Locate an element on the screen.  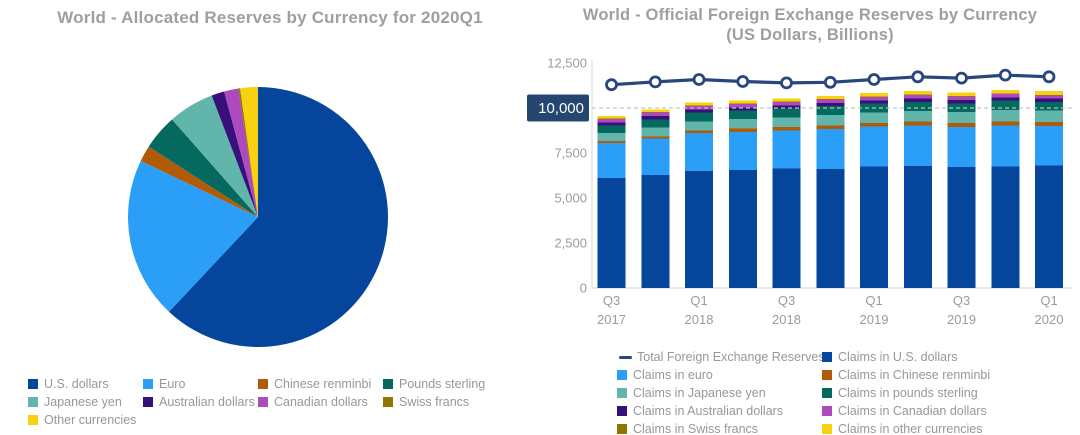
legend-item-chinese-renminbi: Chinese renminbi is located at coordinates (320, 384).